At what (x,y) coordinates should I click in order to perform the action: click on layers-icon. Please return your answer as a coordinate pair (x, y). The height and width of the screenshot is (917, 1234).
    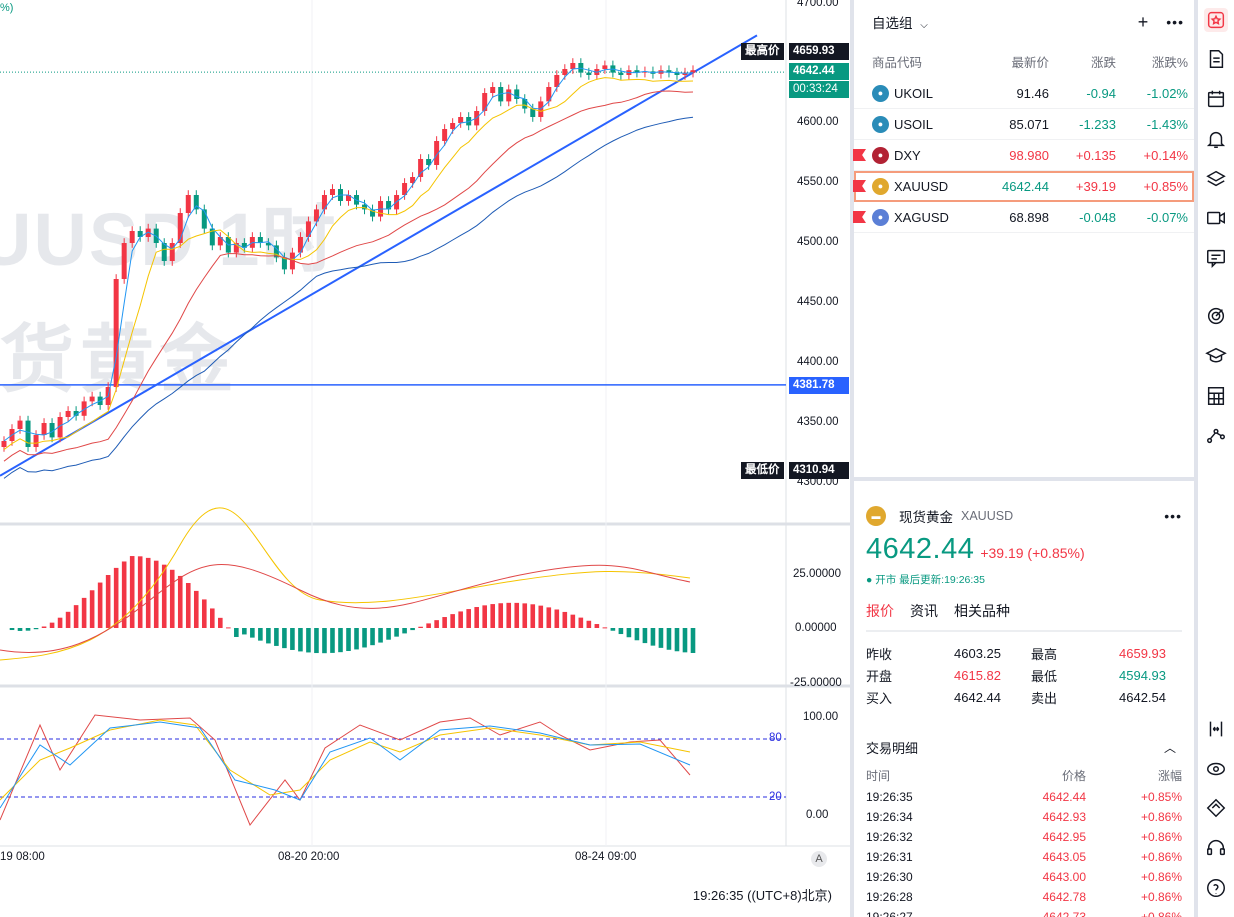
    Looking at the image, I should click on (1216, 179).